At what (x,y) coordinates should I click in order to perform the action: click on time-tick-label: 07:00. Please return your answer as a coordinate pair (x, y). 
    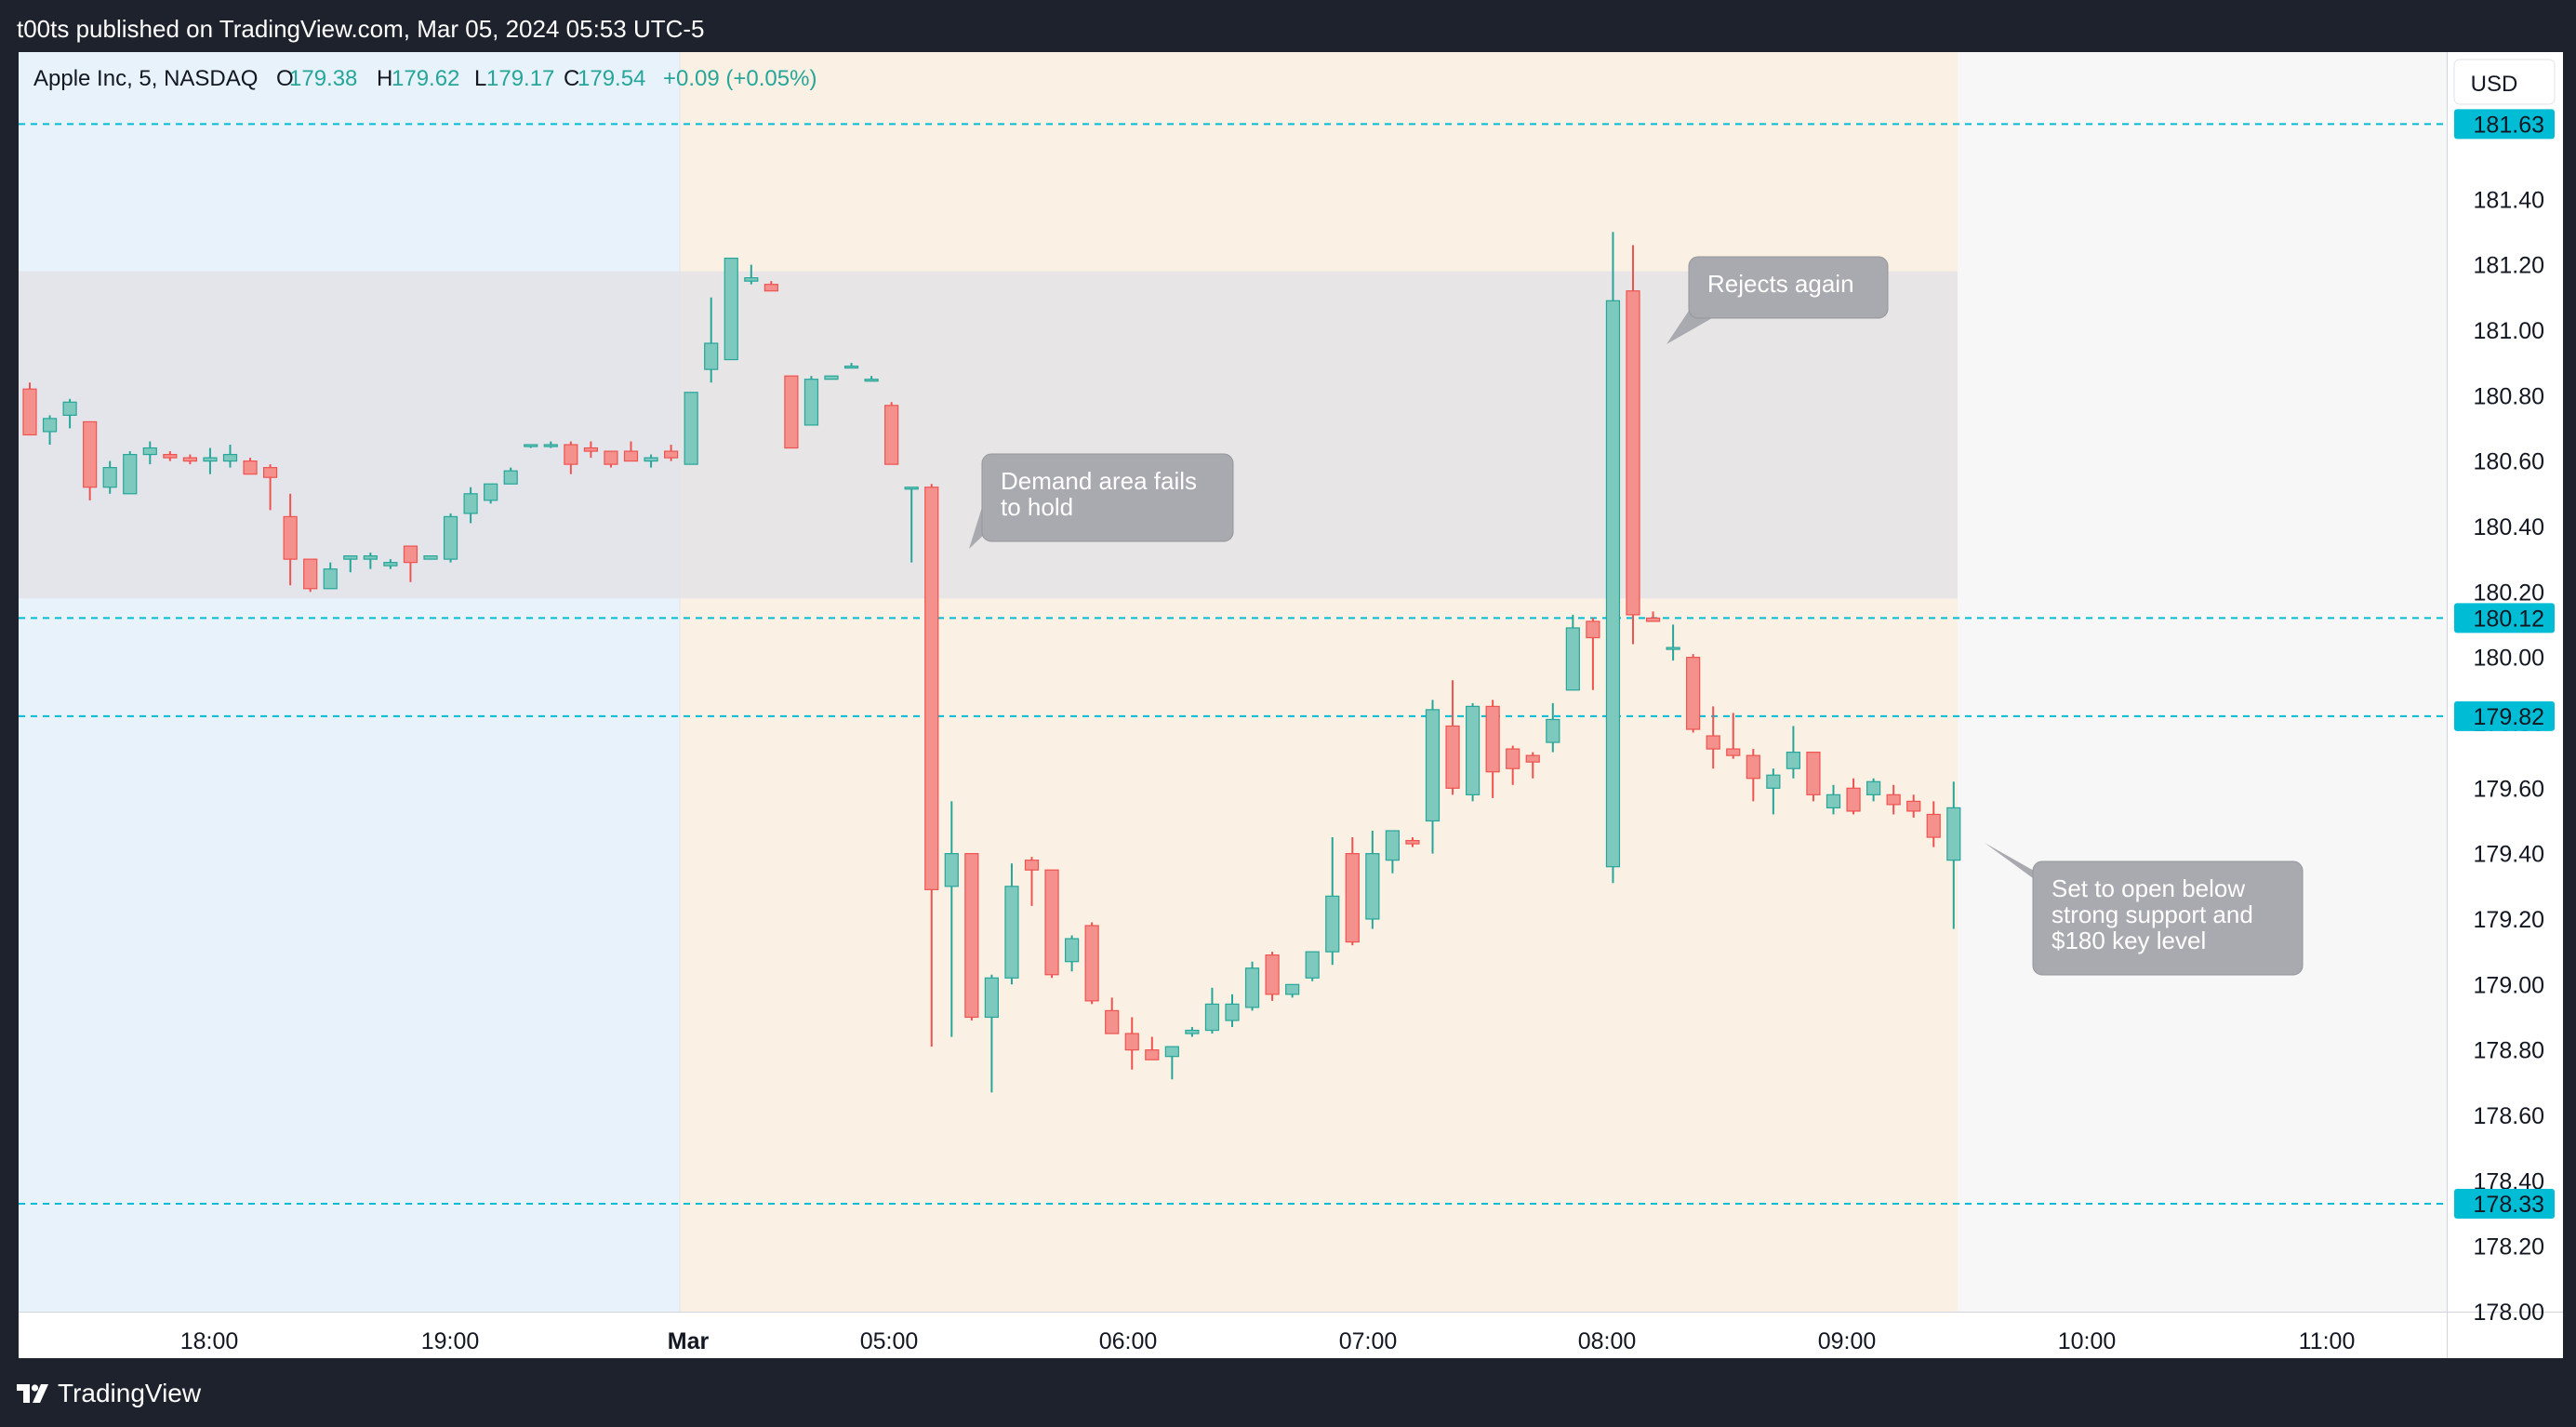
    Looking at the image, I should click on (1368, 1341).